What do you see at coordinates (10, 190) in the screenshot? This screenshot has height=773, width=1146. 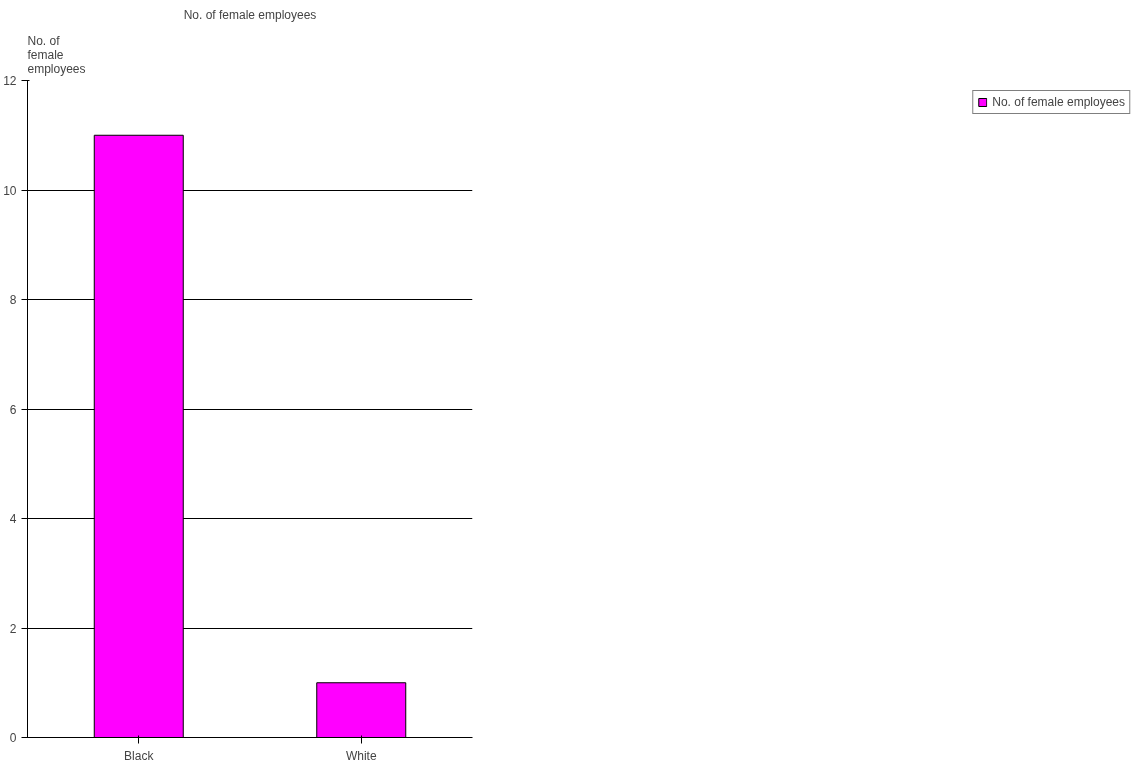 I see `y-tick-label: 10` at bounding box center [10, 190].